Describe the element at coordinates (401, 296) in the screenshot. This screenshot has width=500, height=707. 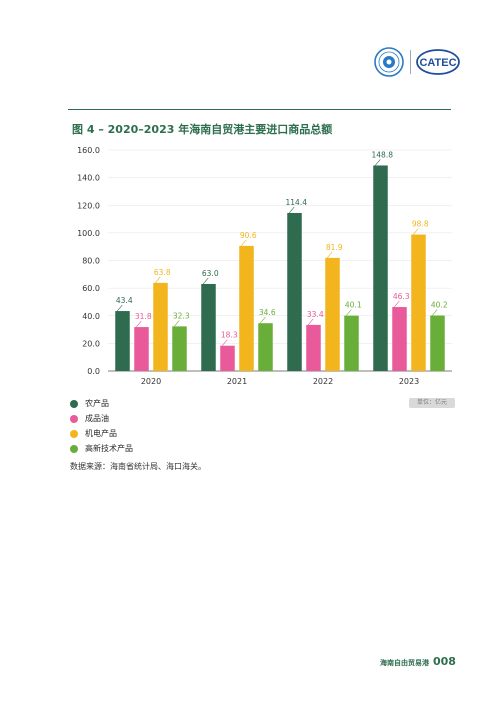
I see `data-label: 46.3` at that location.